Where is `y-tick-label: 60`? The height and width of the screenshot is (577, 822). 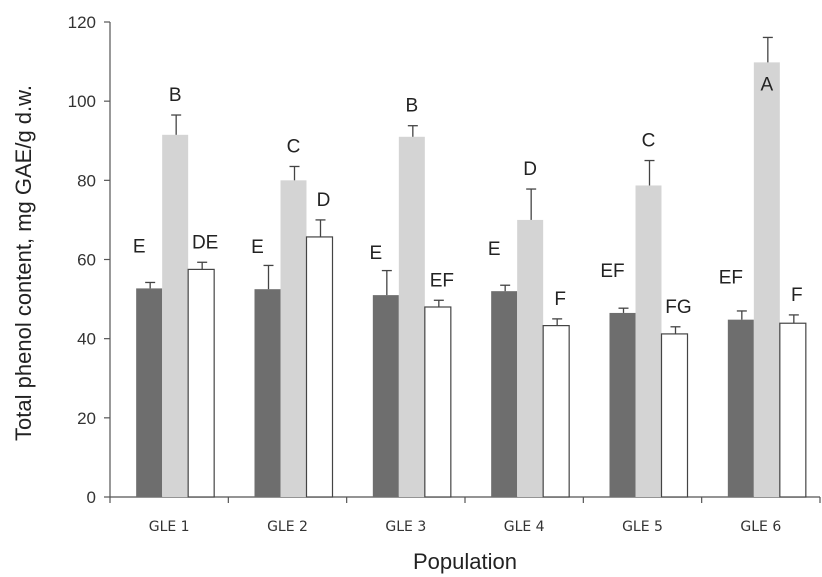 y-tick-label: 60 is located at coordinates (86, 260).